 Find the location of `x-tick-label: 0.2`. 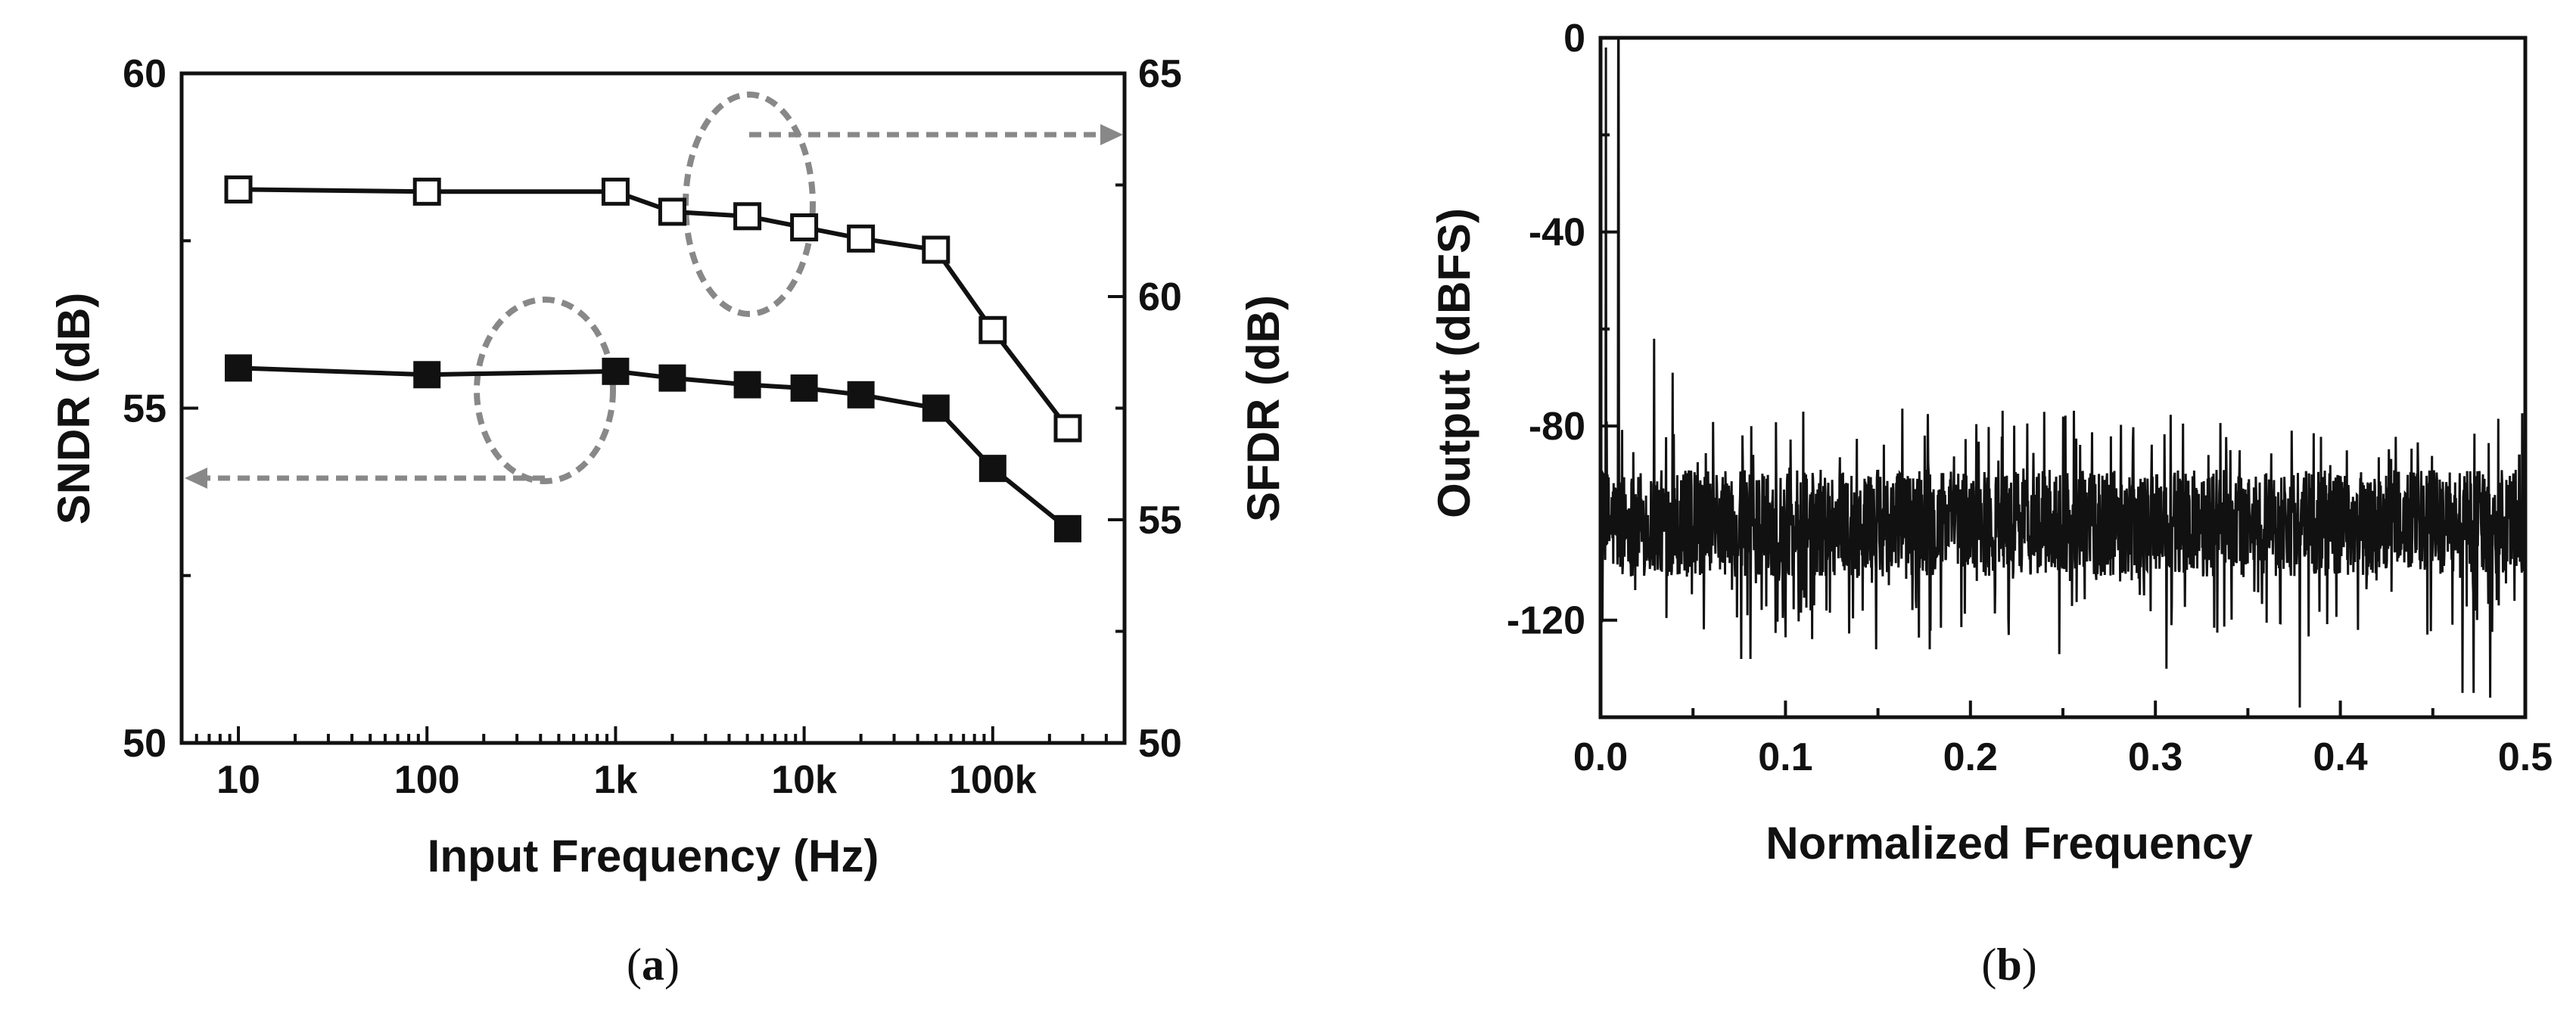

x-tick-label: 0.2 is located at coordinates (1970, 757).